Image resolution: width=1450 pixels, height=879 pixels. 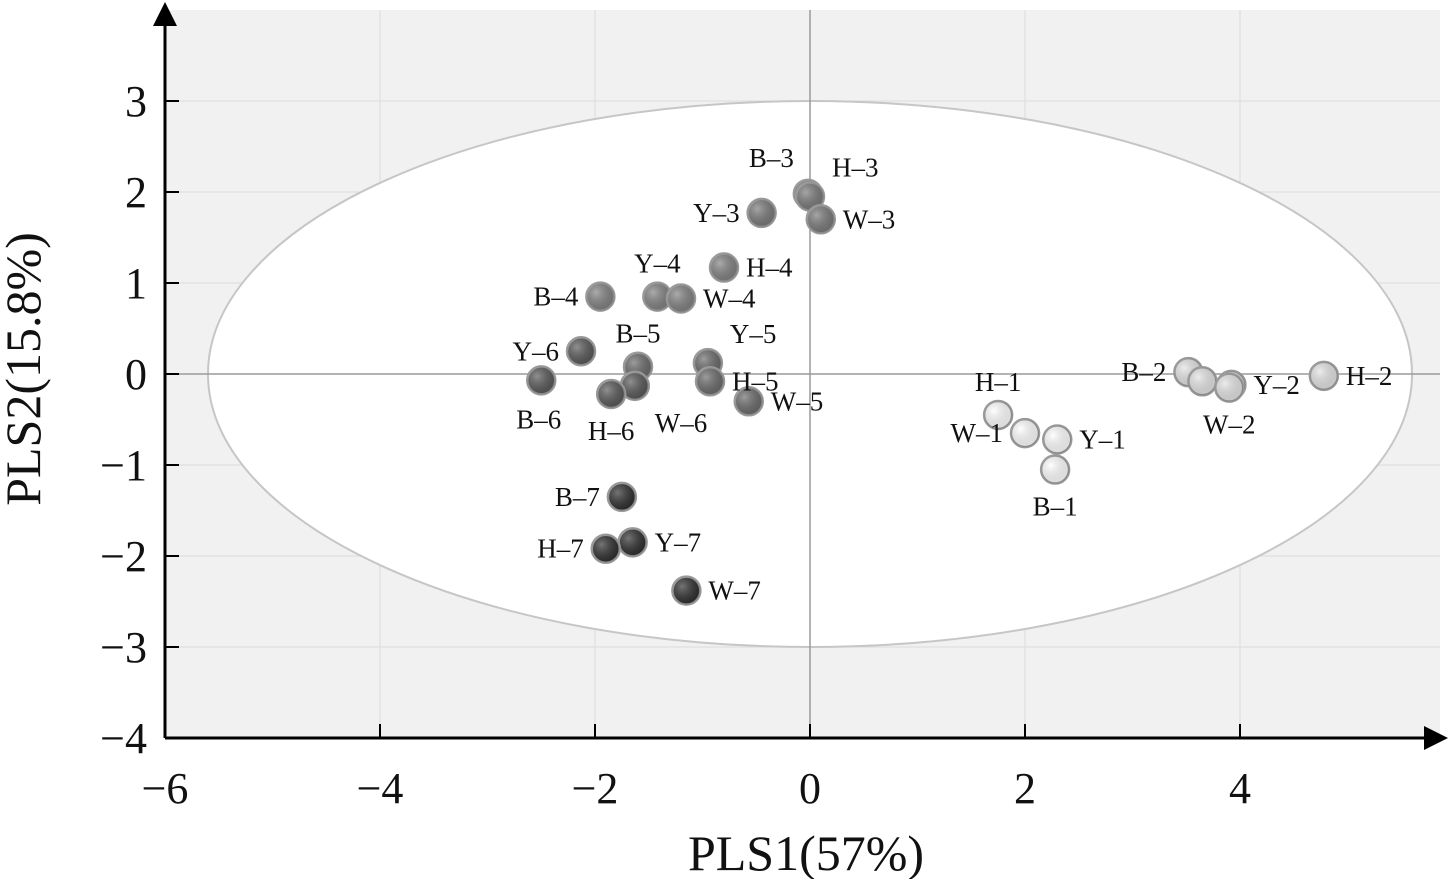 What do you see at coordinates (136, 101) in the screenshot?
I see `y-tick-label: 3` at bounding box center [136, 101].